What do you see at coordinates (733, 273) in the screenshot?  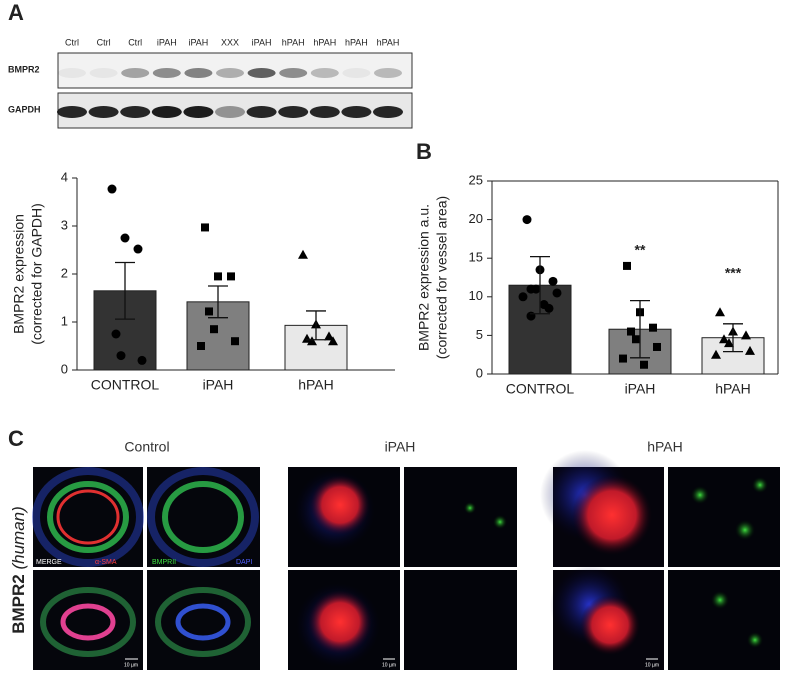 I see `significance: ***` at bounding box center [733, 273].